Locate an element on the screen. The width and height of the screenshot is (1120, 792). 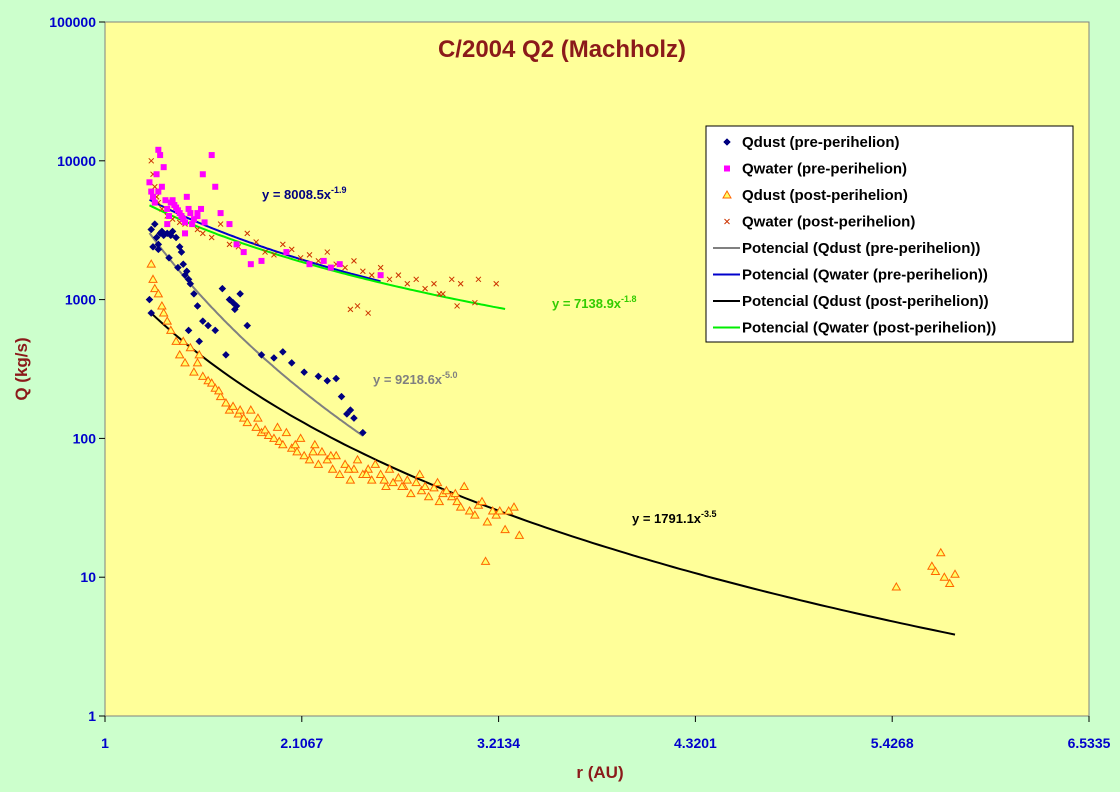
y-tick-label: 10000 is located at coordinates (76, 161).